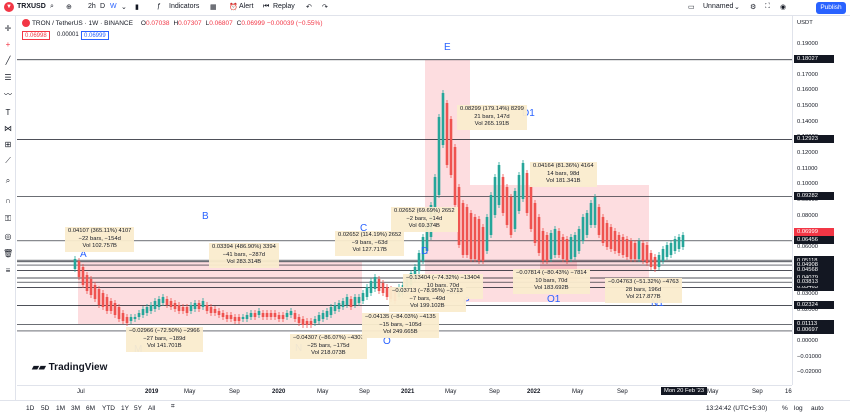 This screenshot has height=416, width=850. I want to click on wave-label-o1: O1, so click(554, 299).